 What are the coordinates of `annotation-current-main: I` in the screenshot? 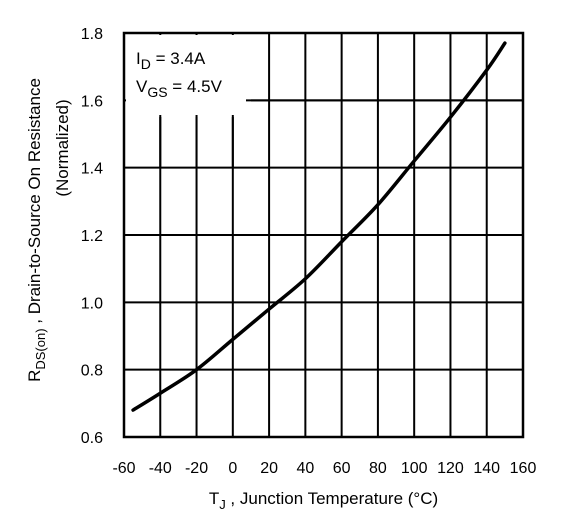 It's located at (138, 58).